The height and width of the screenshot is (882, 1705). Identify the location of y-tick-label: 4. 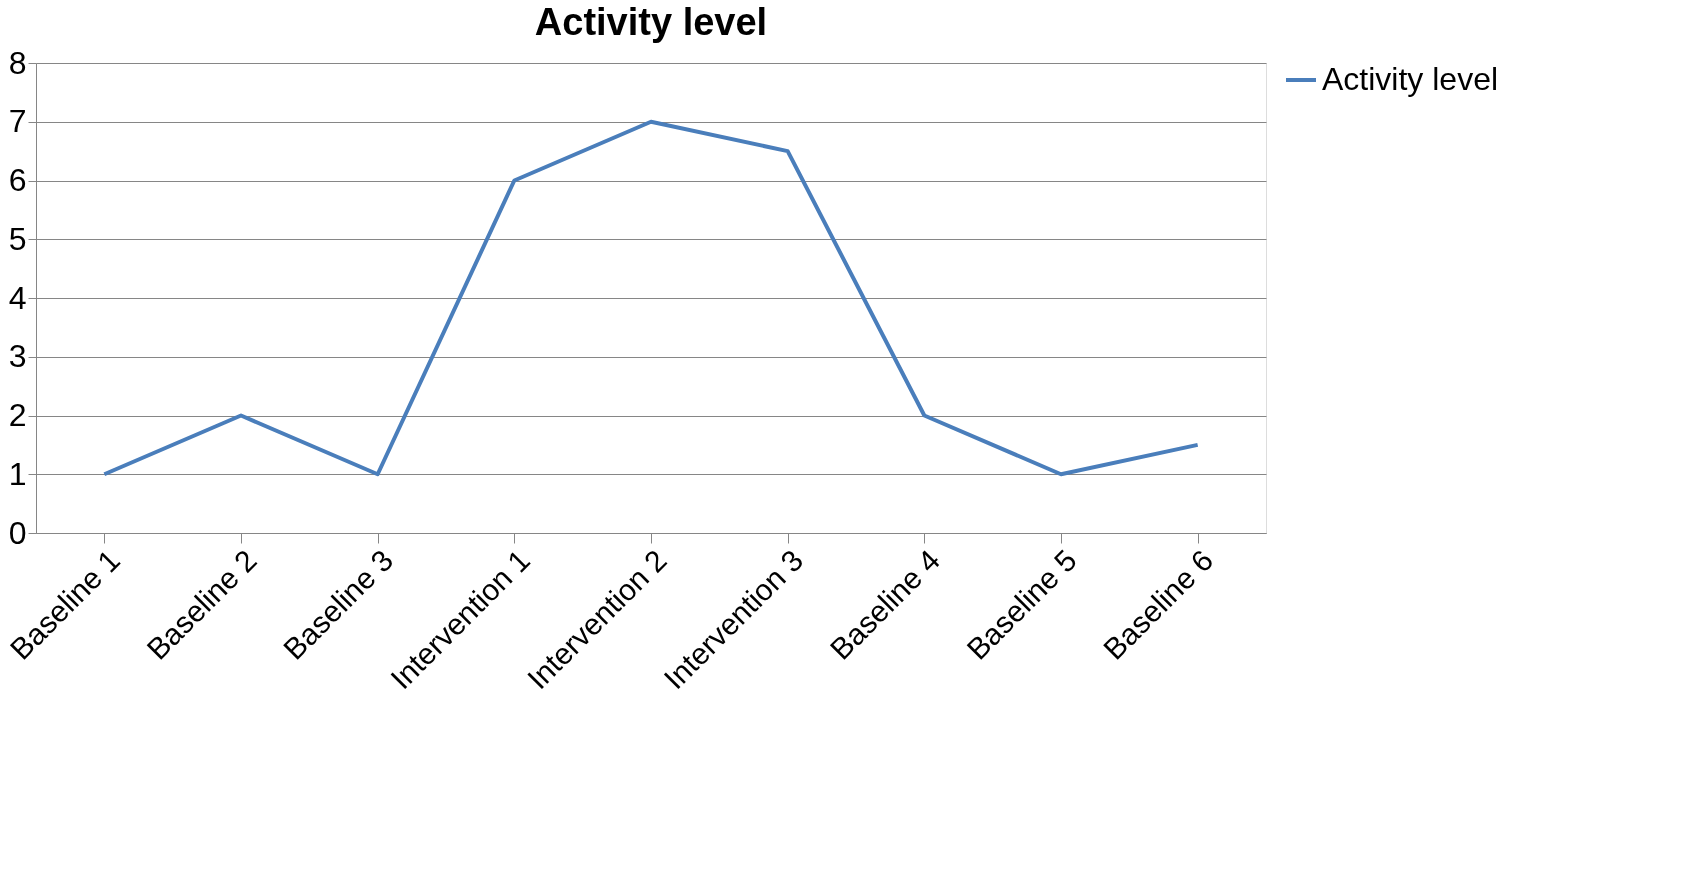
(17, 297).